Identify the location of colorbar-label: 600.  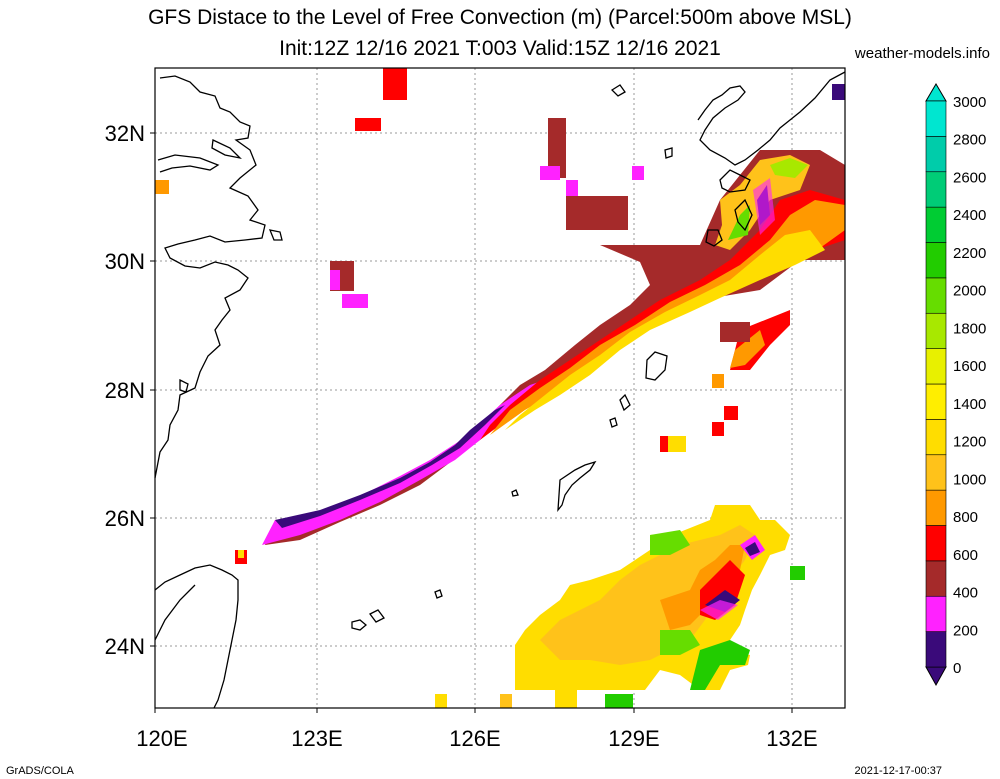
(965, 555).